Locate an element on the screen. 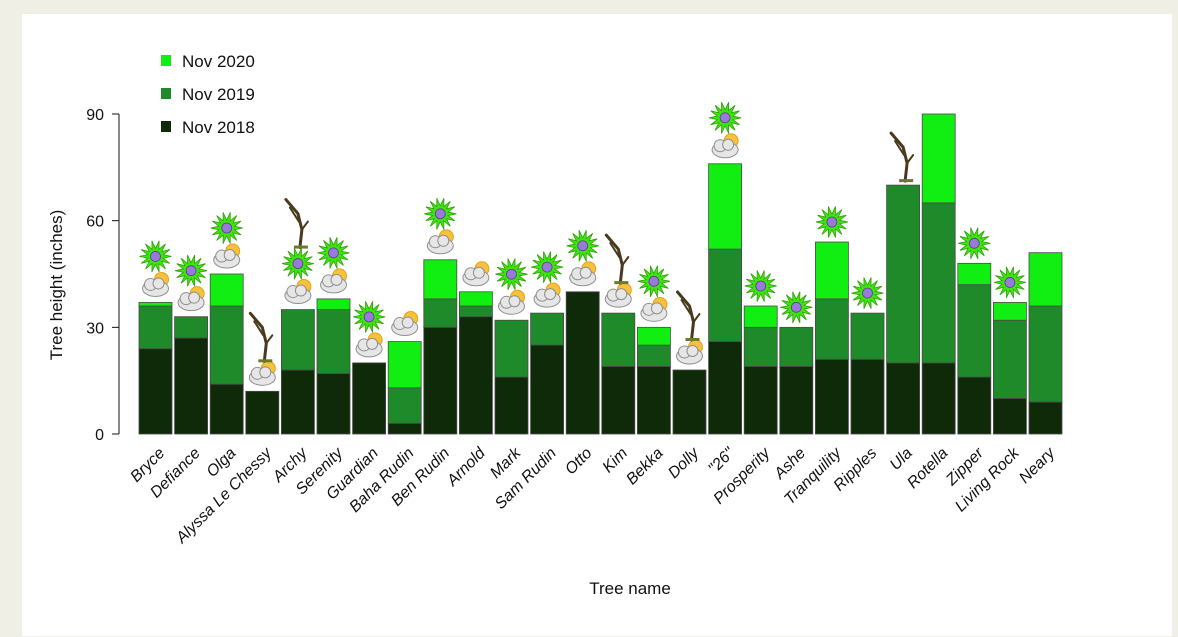 The image size is (1178, 637). x-tick-label: Otto is located at coordinates (578, 461).